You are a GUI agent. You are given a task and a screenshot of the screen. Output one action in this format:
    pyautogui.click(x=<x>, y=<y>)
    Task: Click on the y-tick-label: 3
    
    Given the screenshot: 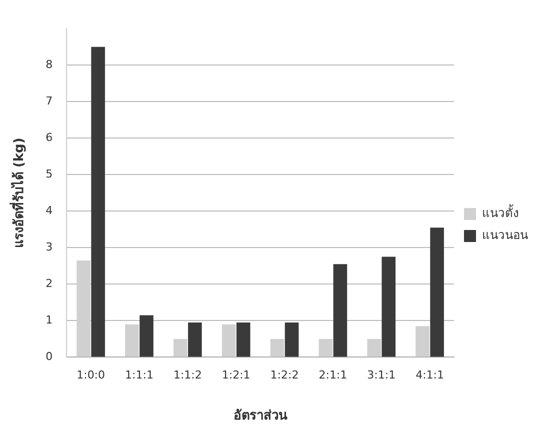 What is the action you would take?
    pyautogui.click(x=49, y=247)
    